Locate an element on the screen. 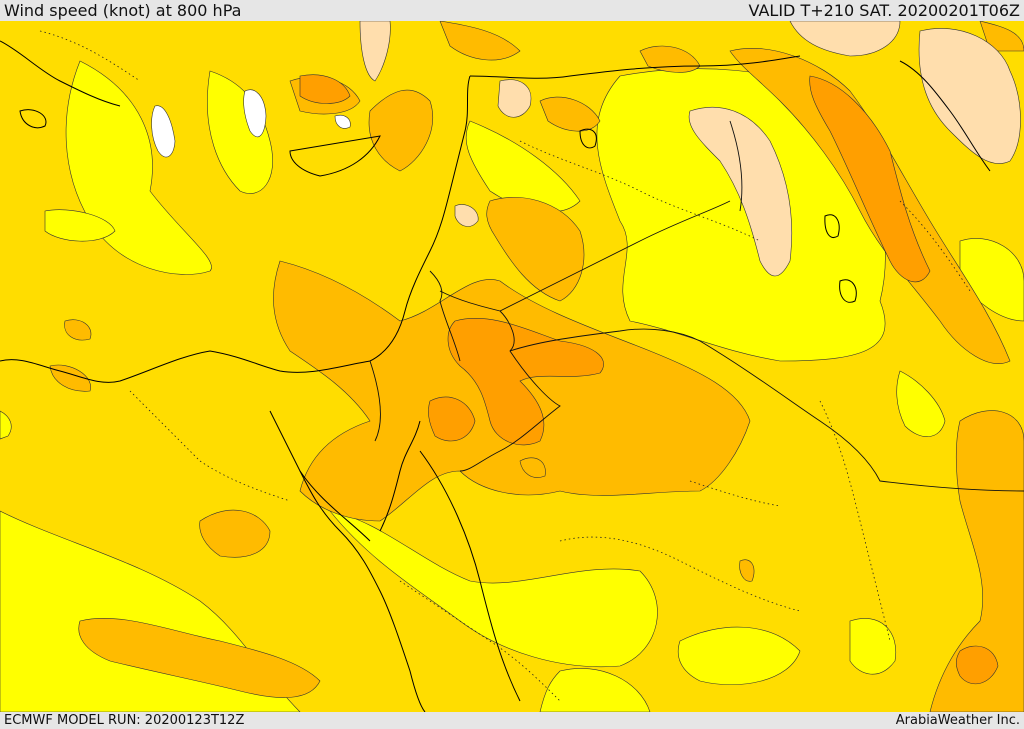  calm-zones is located at coordinates (251, 123).